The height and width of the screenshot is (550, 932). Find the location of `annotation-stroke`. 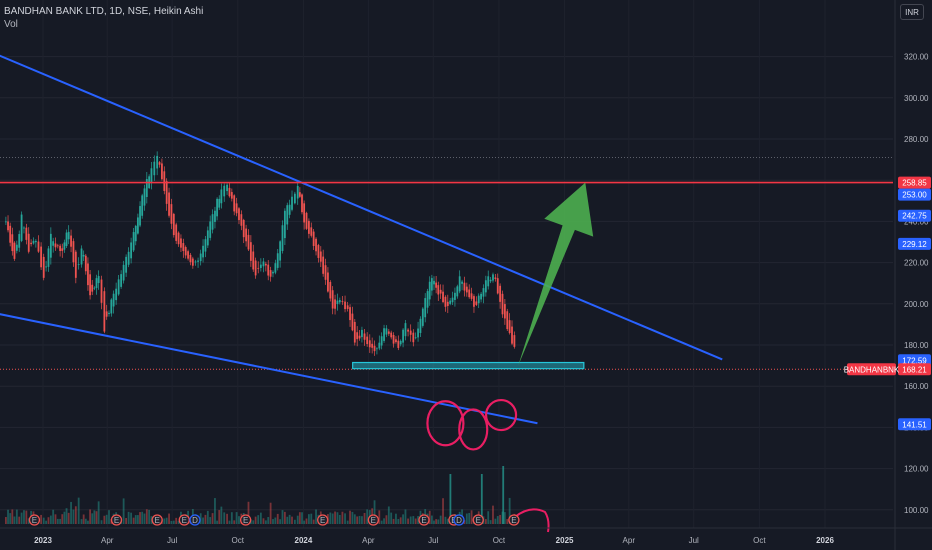

annotation-stroke is located at coordinates (532, 520).